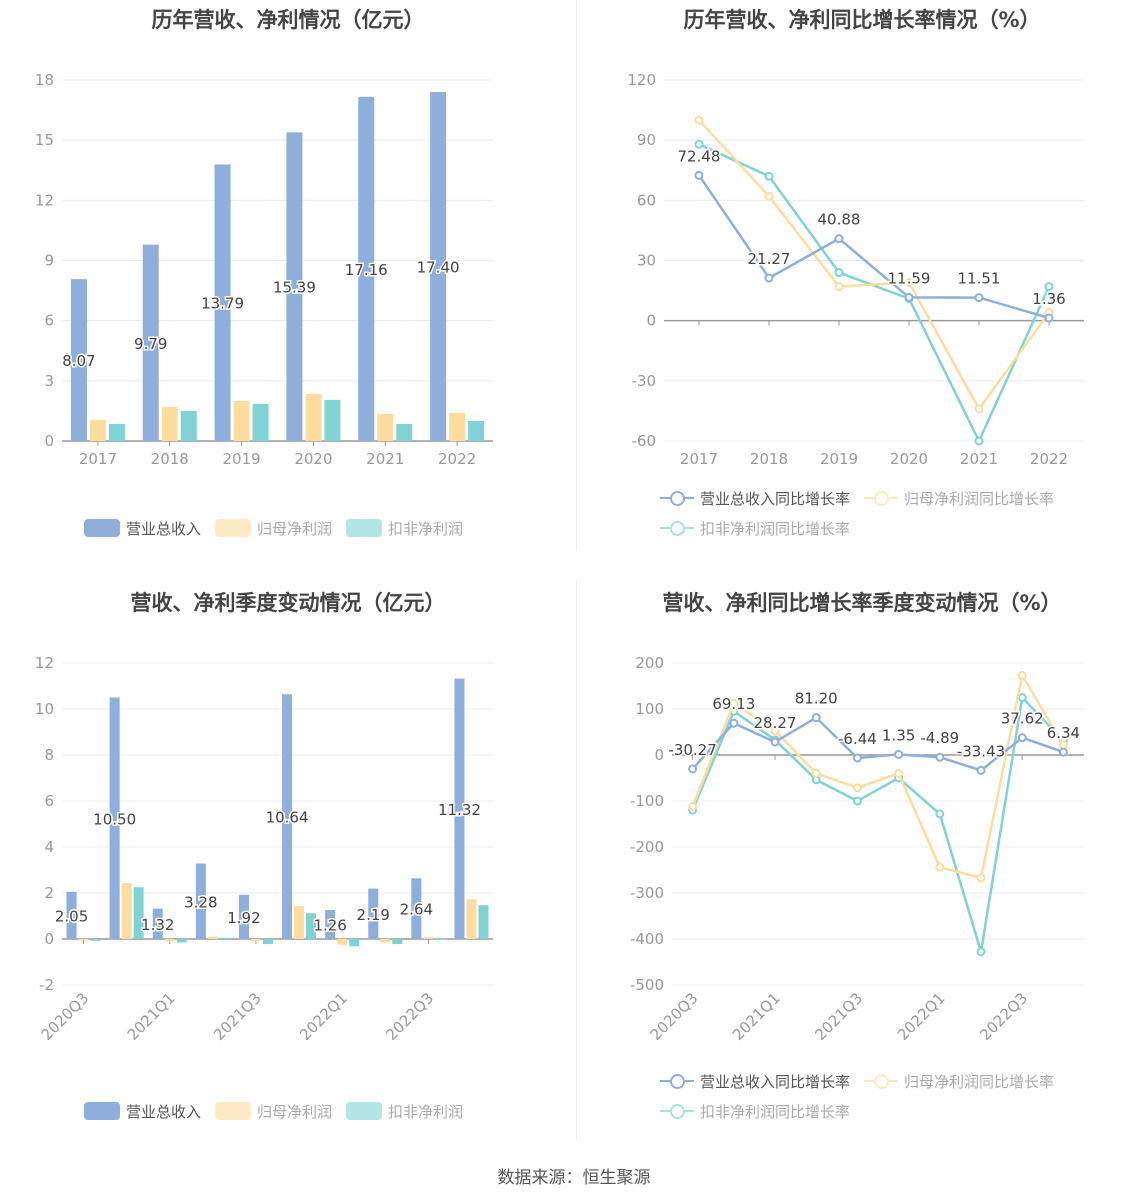 The height and width of the screenshot is (1202, 1148). What do you see at coordinates (44, 200) in the screenshot?
I see `y-tick-label: 12` at bounding box center [44, 200].